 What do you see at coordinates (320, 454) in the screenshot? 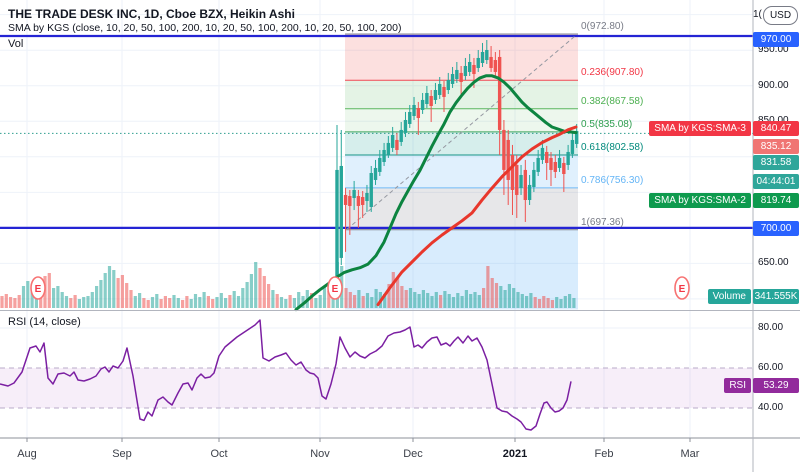
I see `date-axis-label: Nov` at bounding box center [320, 454].